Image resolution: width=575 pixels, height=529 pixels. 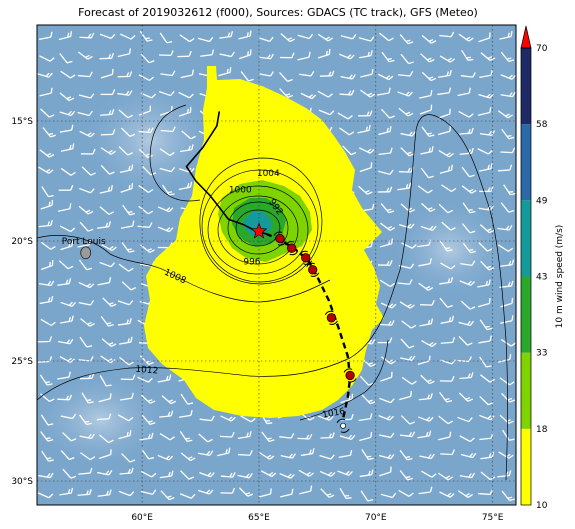 I want to click on colorbar-band, so click(x=526, y=390).